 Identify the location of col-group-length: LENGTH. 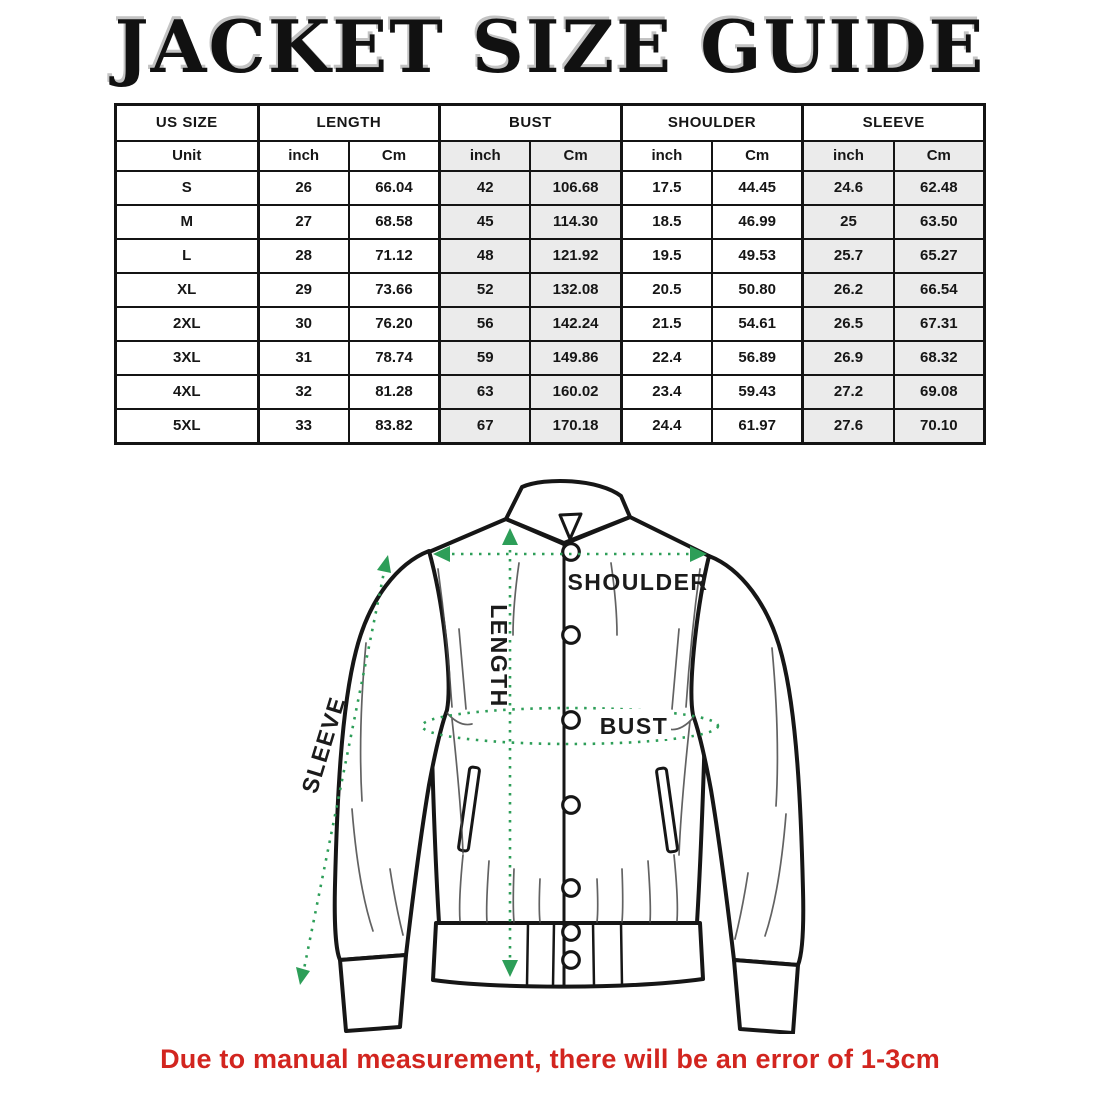
(348, 122).